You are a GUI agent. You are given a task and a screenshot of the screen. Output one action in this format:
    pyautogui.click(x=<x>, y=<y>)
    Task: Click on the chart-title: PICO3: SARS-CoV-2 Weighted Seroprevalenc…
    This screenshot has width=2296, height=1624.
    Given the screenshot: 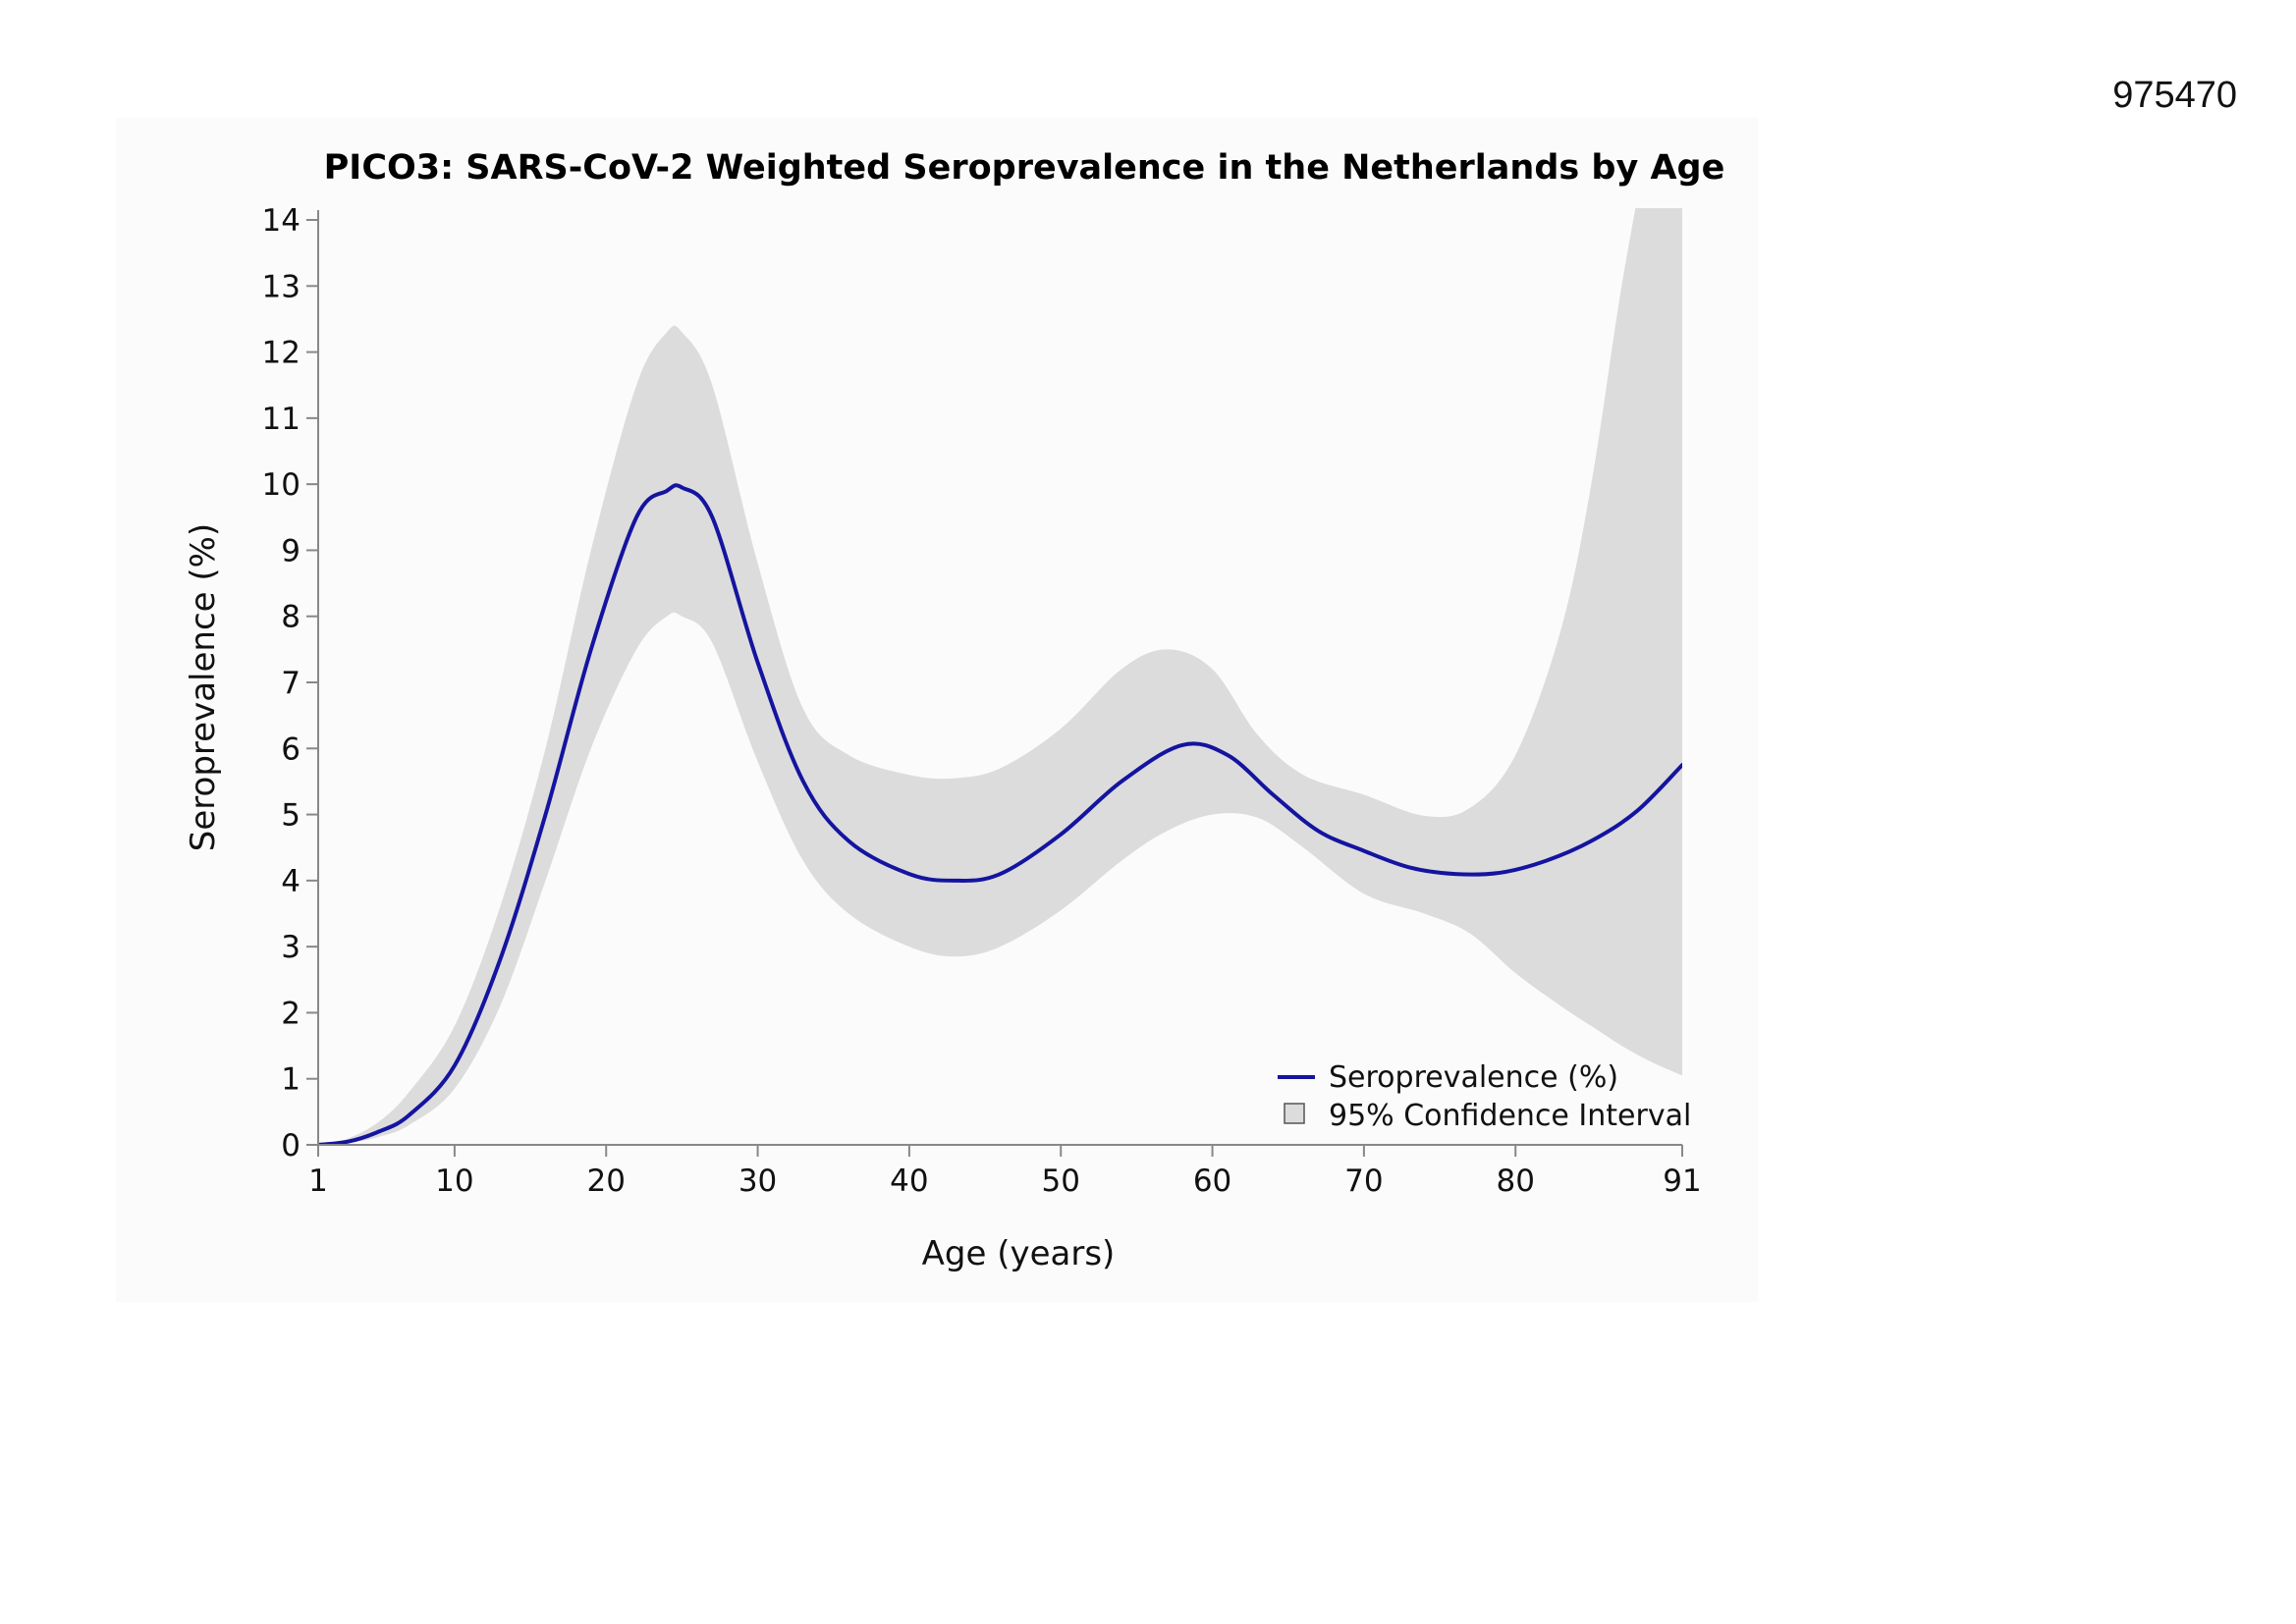 What is the action you would take?
    pyautogui.click(x=1024, y=168)
    